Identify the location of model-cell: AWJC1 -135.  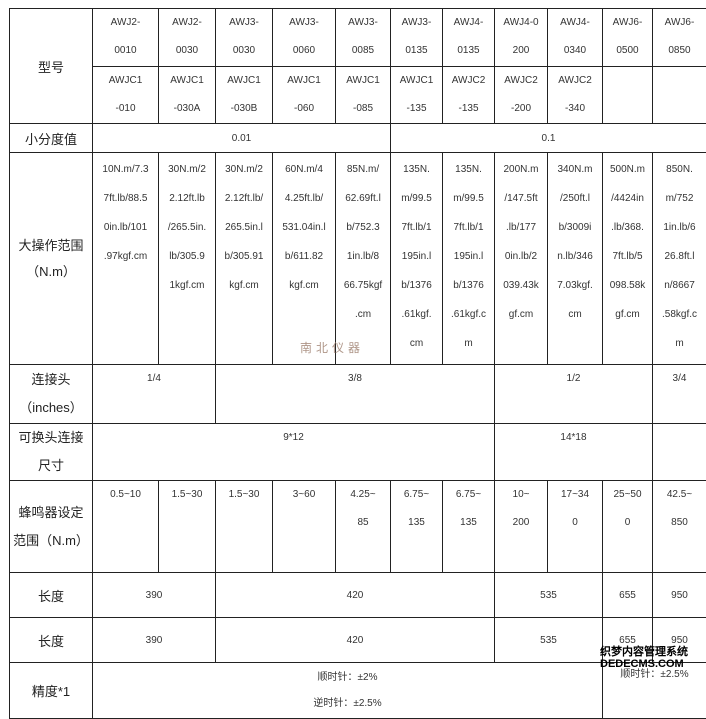
(417, 95).